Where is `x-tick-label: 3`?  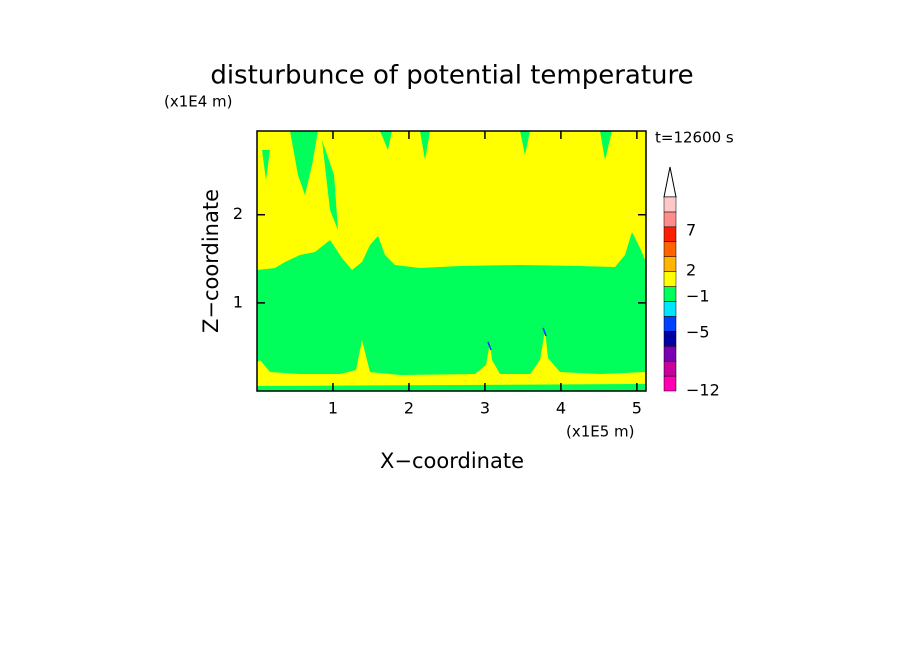
x-tick-label: 3 is located at coordinates (485, 408).